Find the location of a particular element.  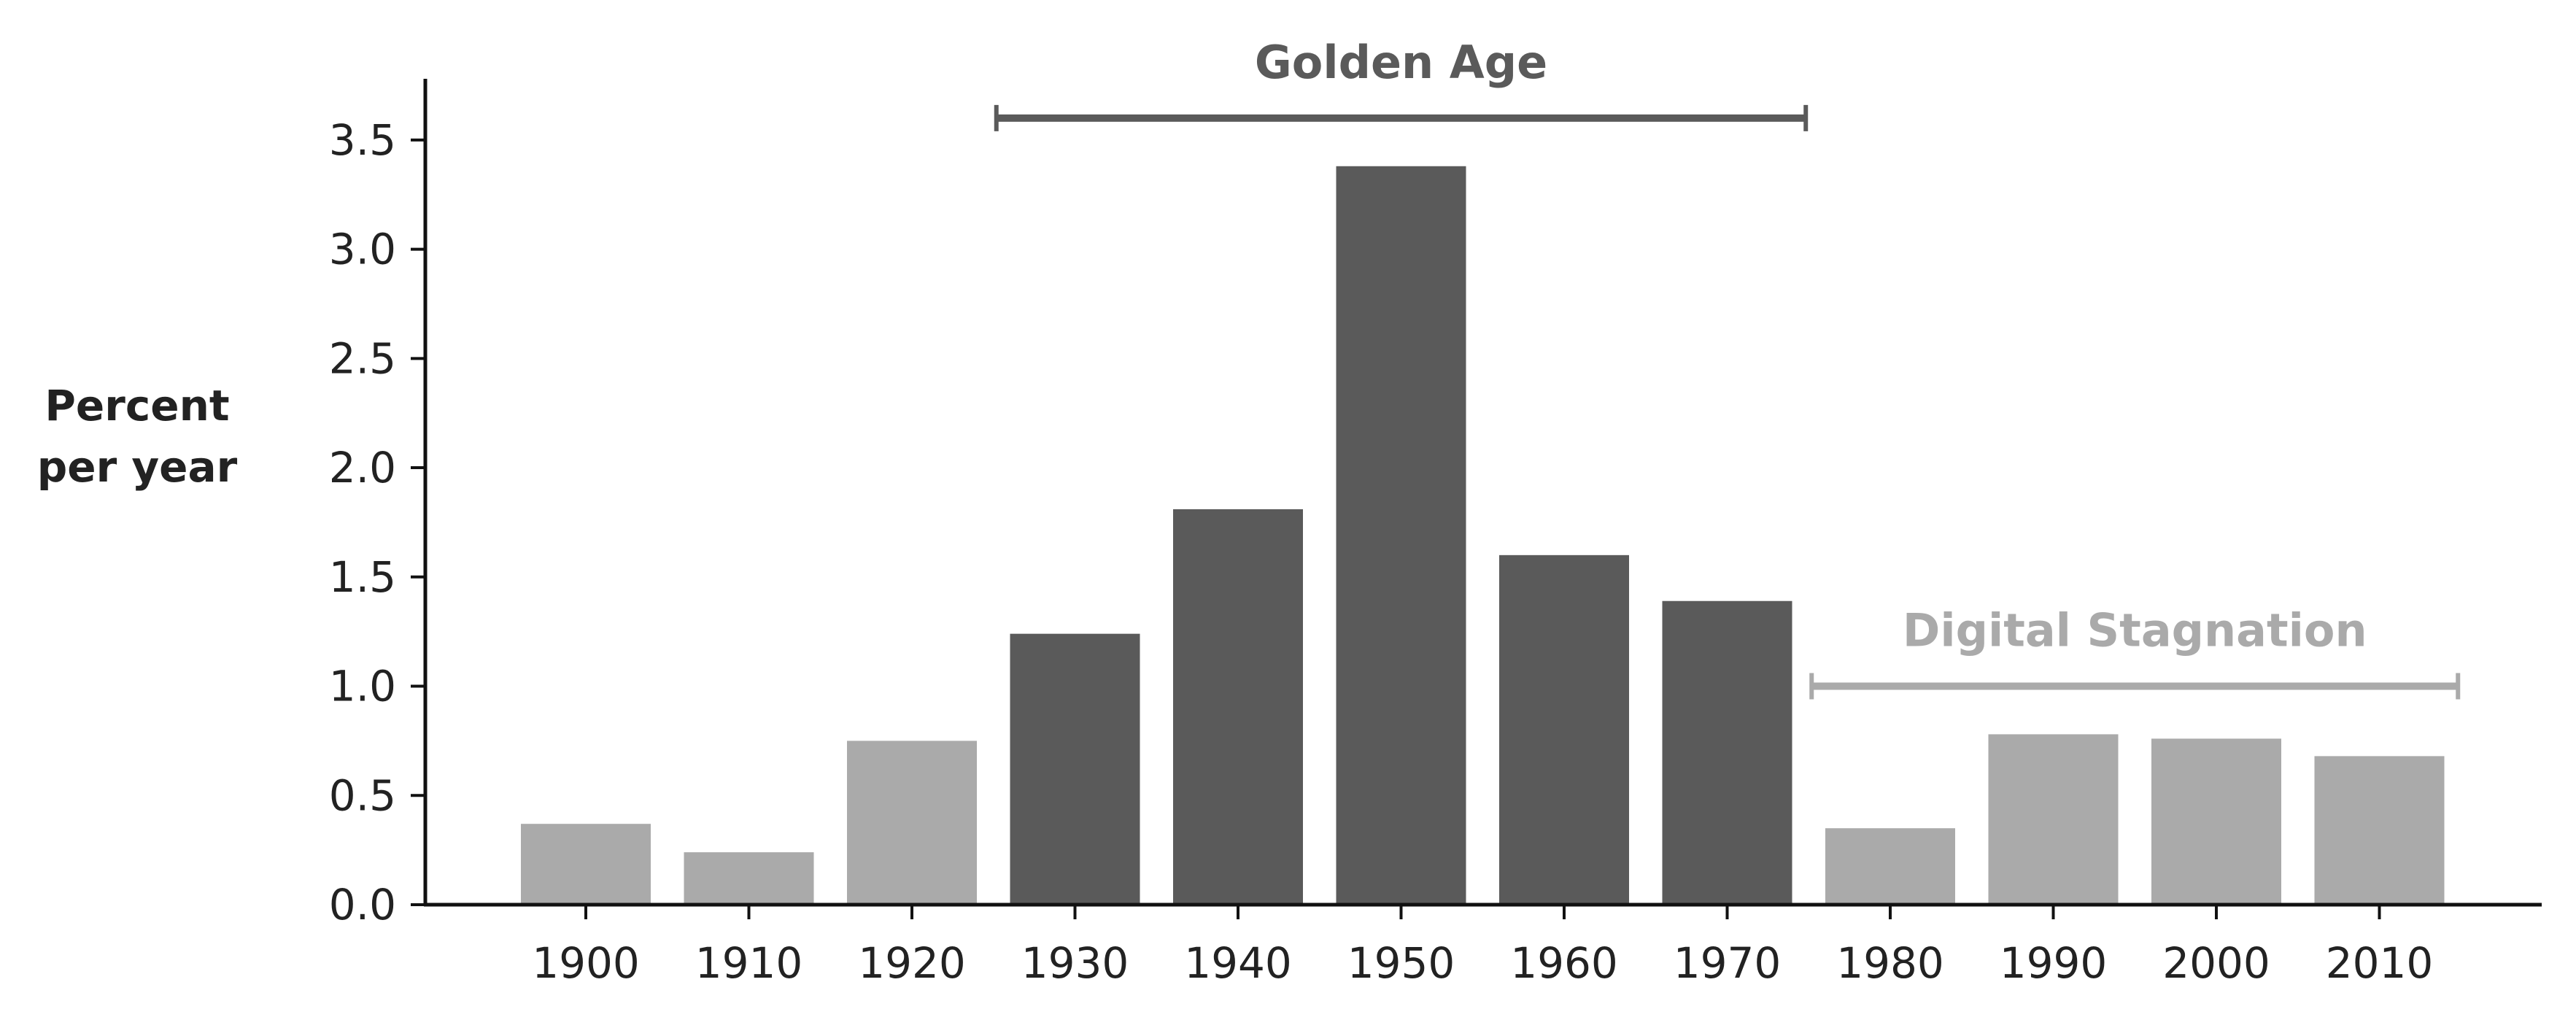

y-tick-label: 1.5 is located at coordinates (362, 577).